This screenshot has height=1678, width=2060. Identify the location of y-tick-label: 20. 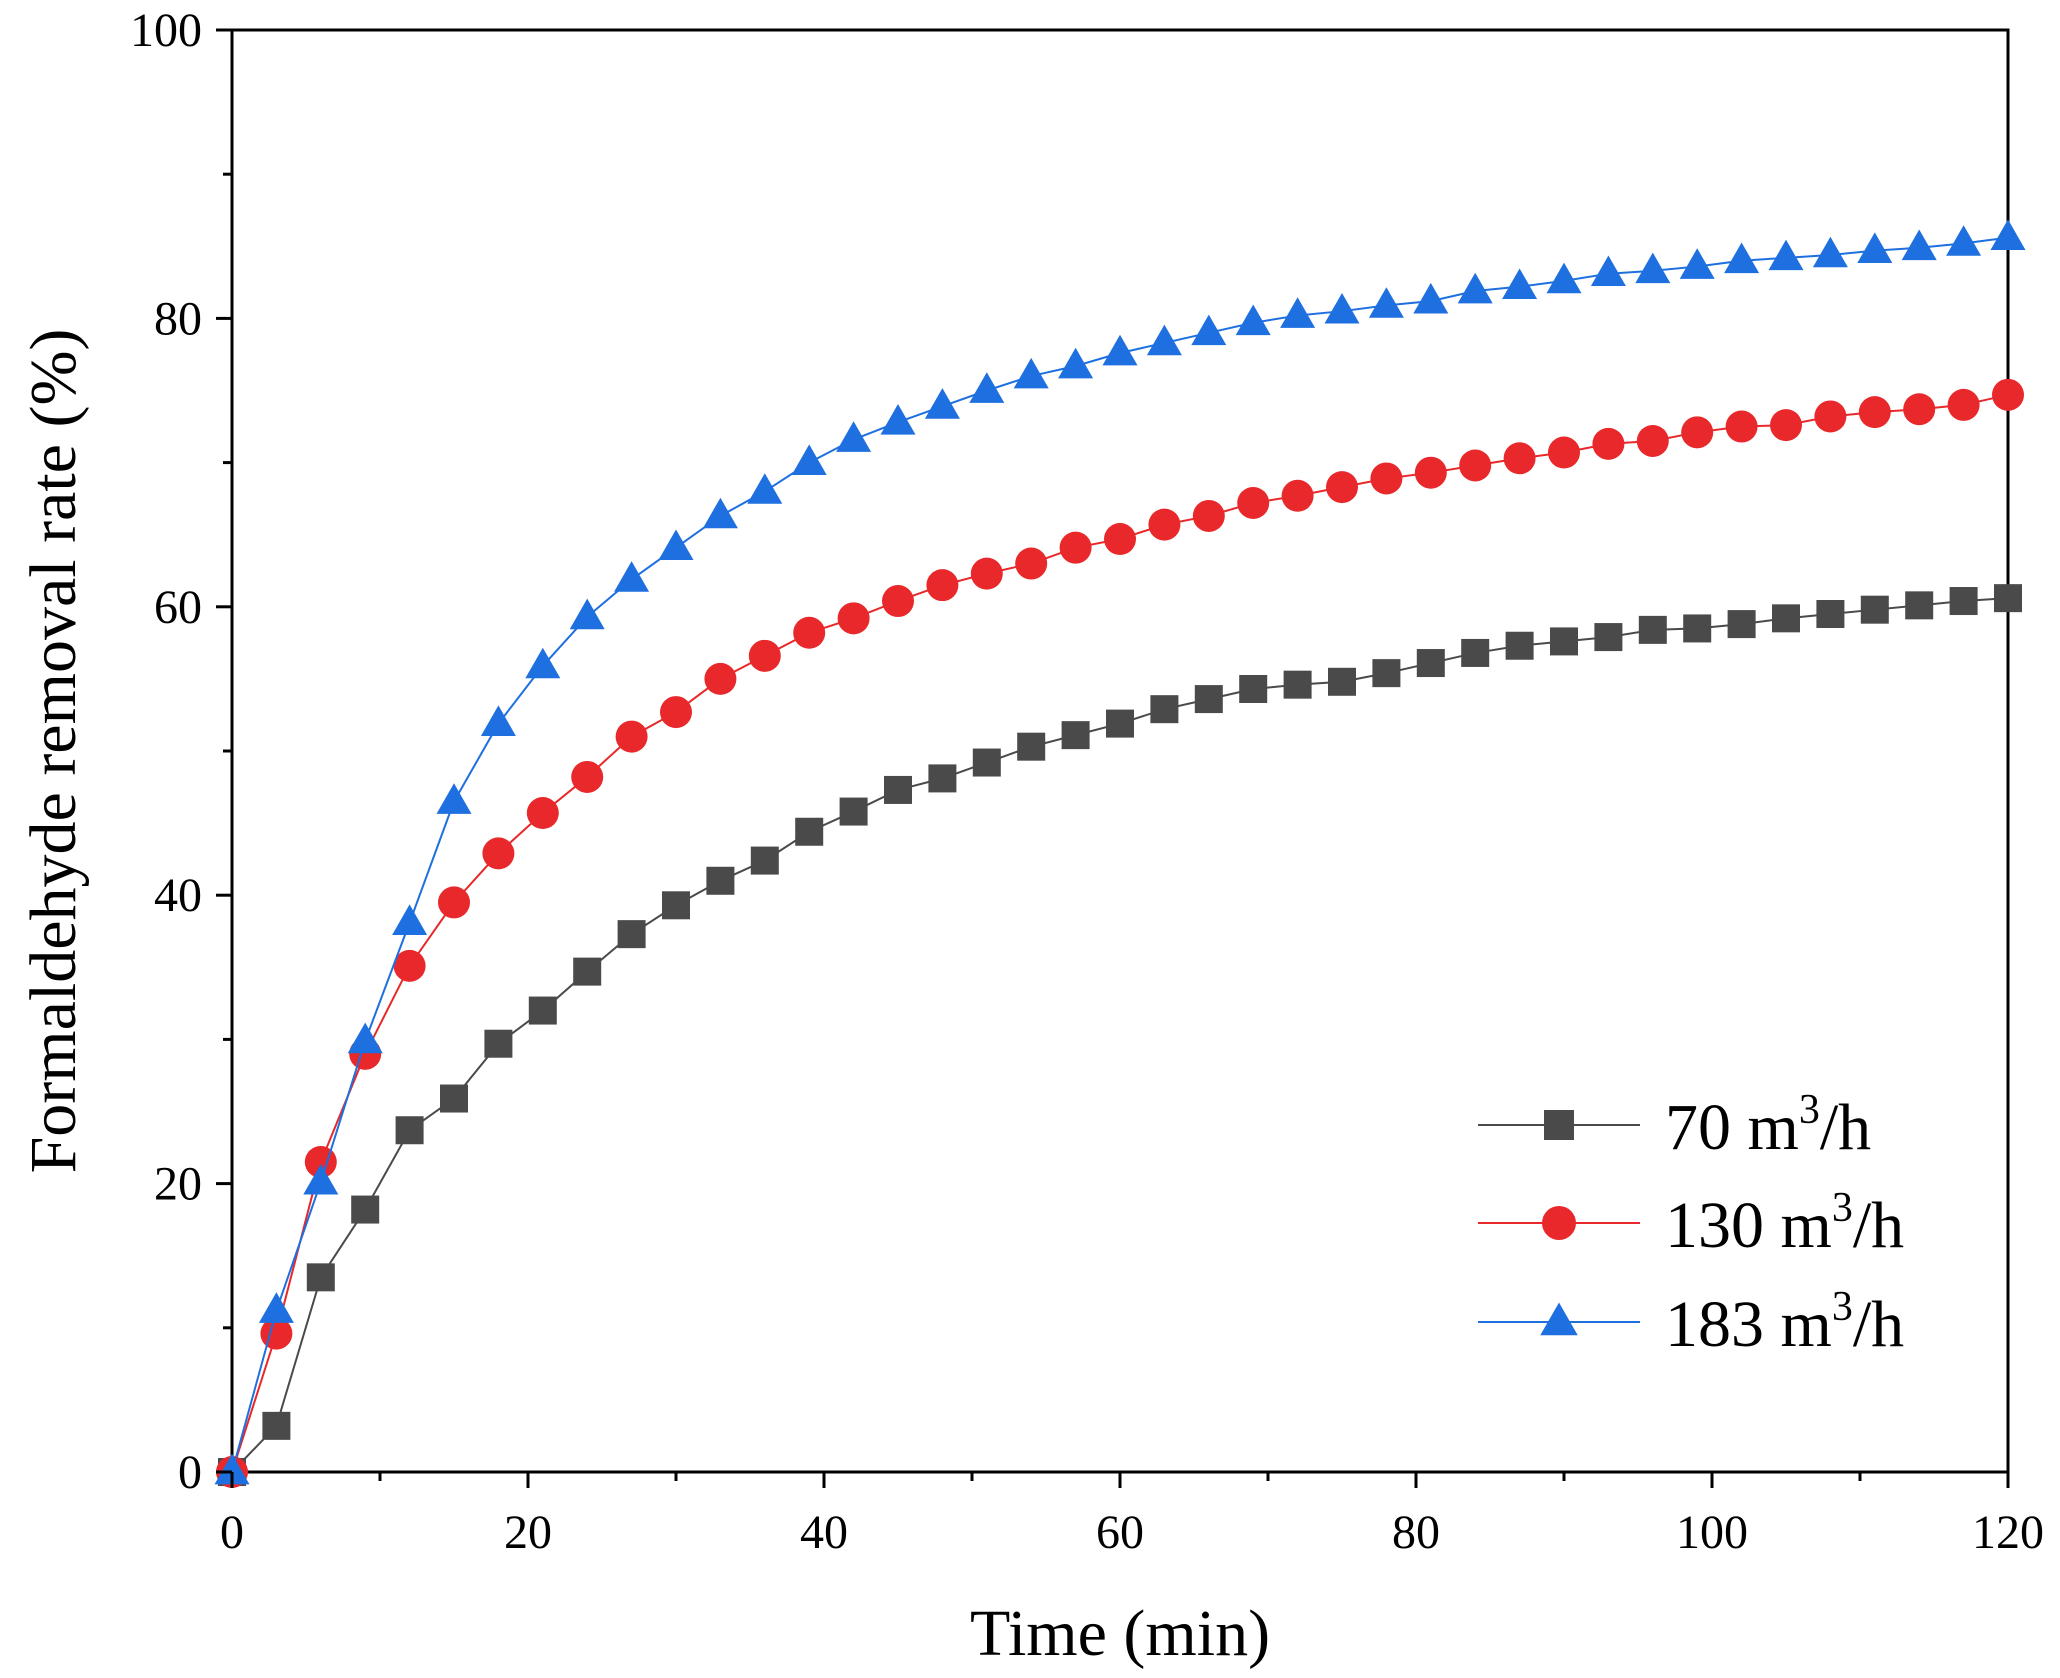
(178, 1184).